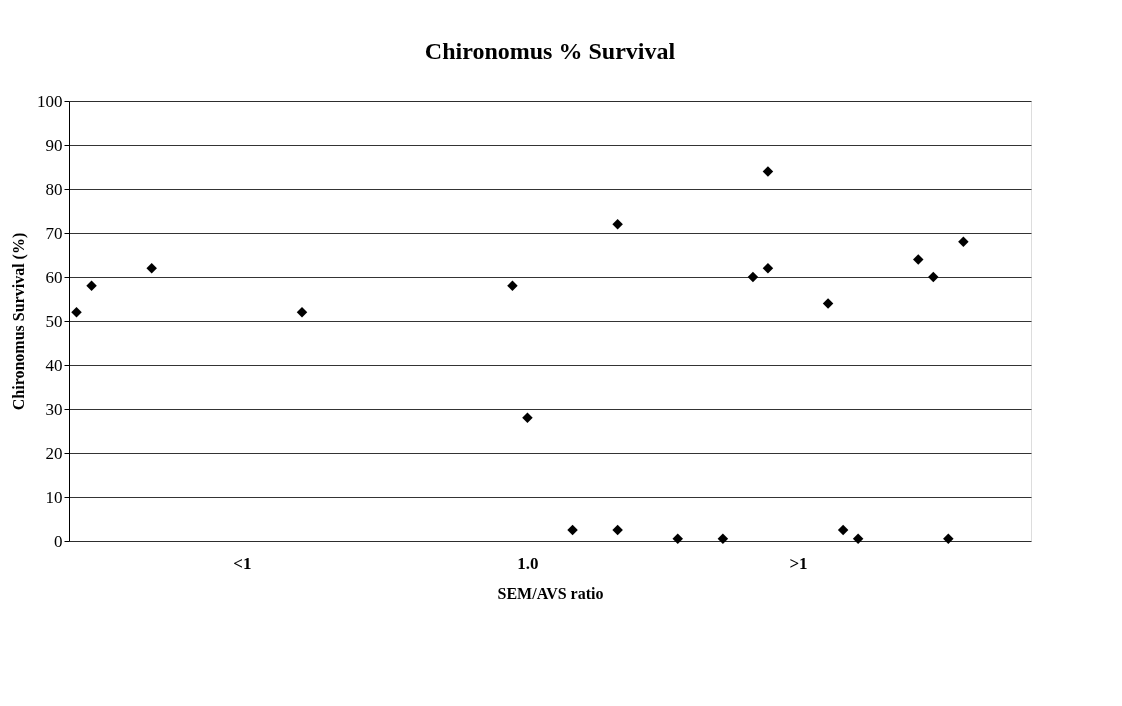  What do you see at coordinates (54, 365) in the screenshot?
I see `y-tick-label: 40` at bounding box center [54, 365].